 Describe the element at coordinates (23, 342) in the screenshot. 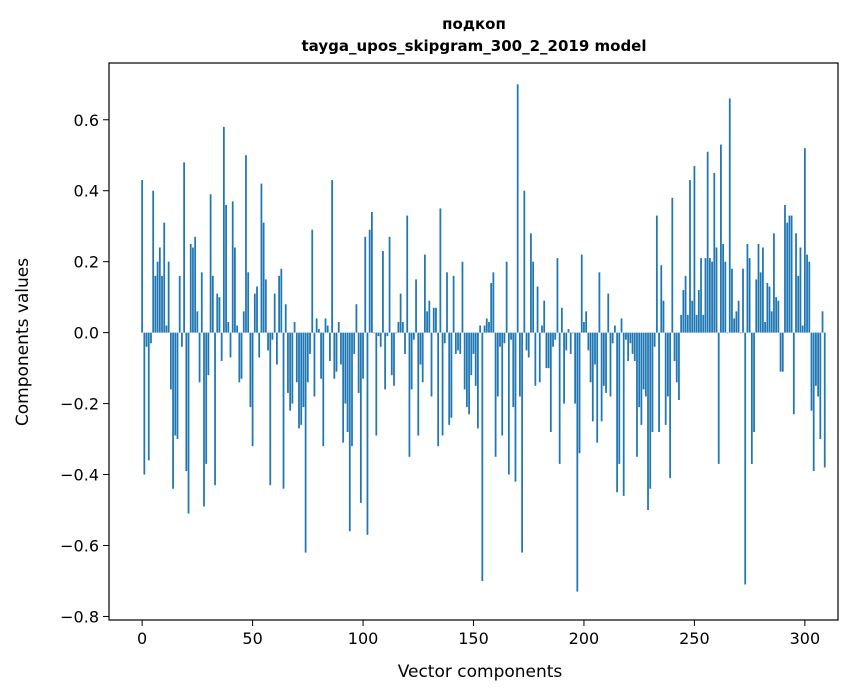

I see `y-axis-label: Components values` at that location.